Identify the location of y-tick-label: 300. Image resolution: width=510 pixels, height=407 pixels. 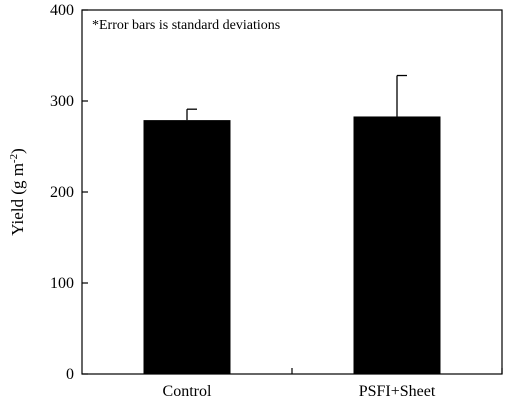
(62, 101).